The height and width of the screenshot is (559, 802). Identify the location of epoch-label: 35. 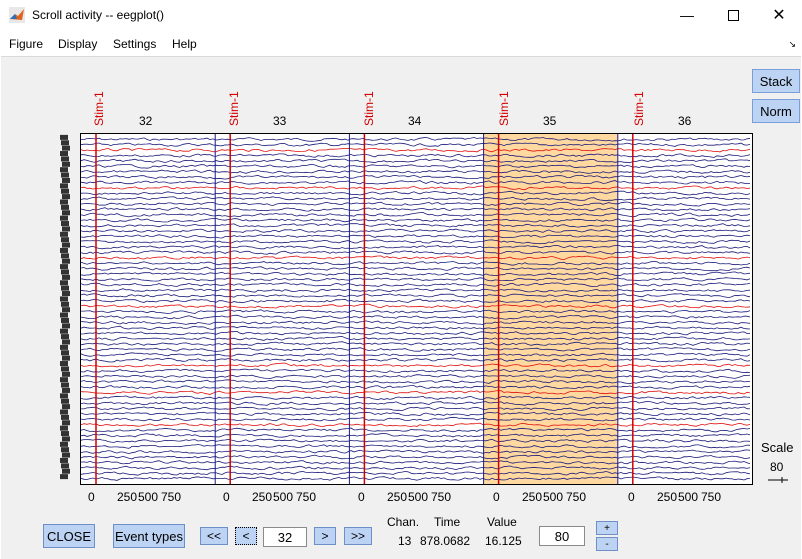
(550, 121).